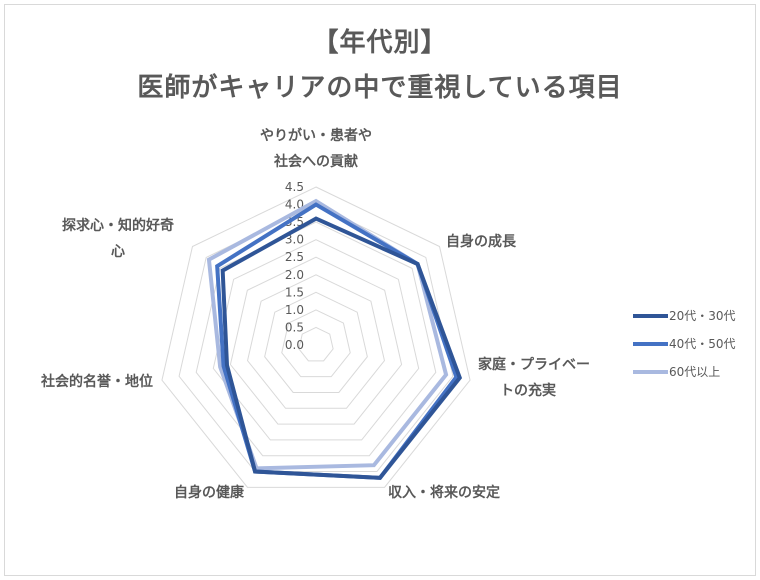 The image size is (760, 580). Describe the element at coordinates (702, 344) in the screenshot. I see `legend-label: 40代・50代` at that location.